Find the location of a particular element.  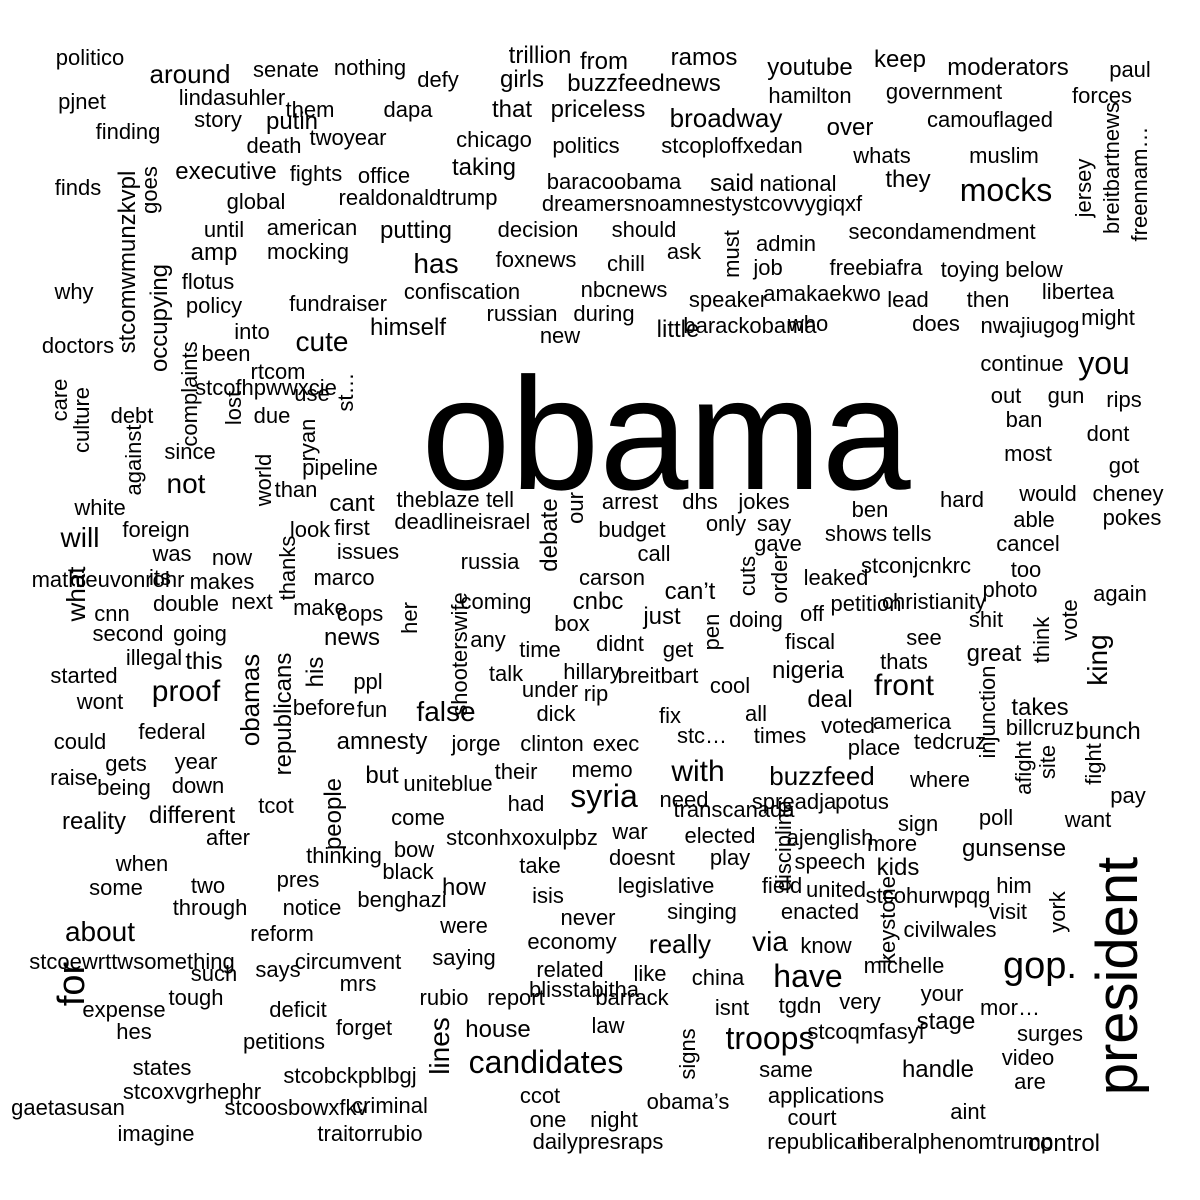

cloud-word: isis is located at coordinates (548, 895).